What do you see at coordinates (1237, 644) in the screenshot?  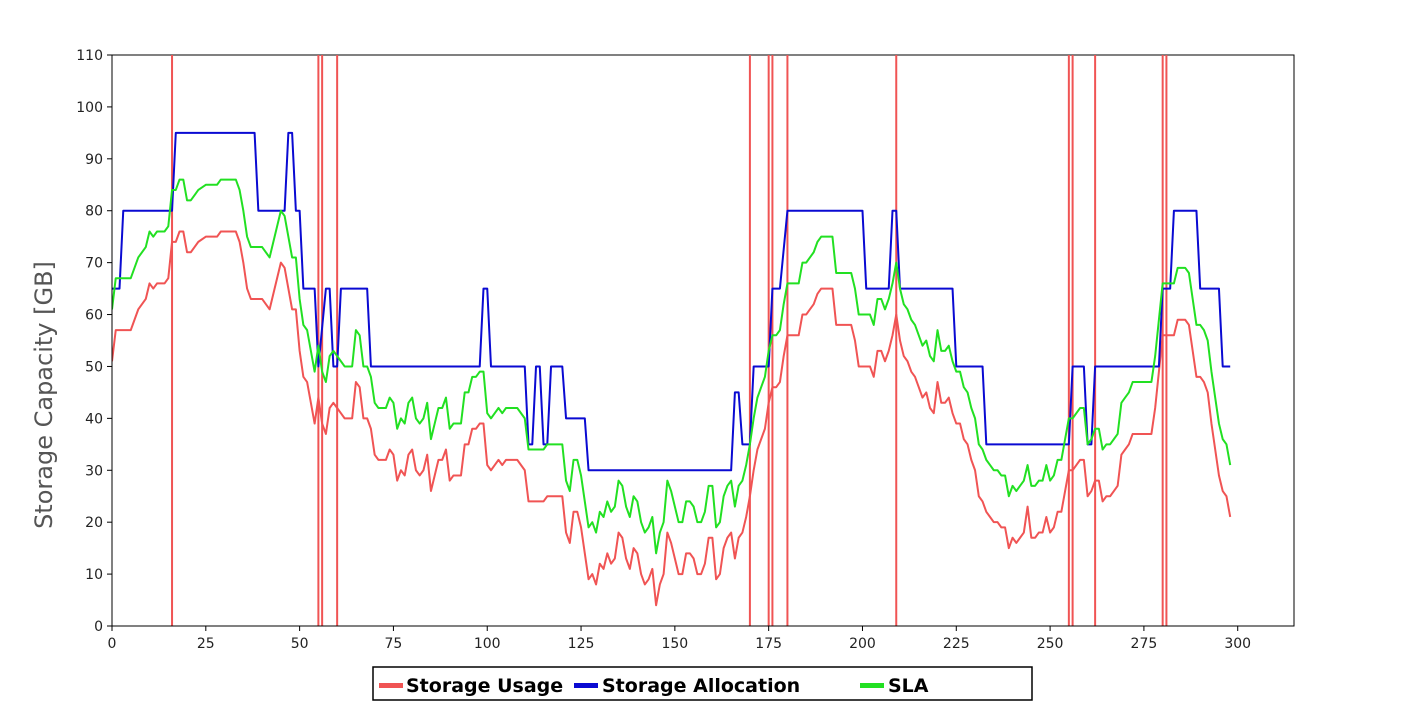 I see `x-tick-label: 300` at bounding box center [1237, 644].